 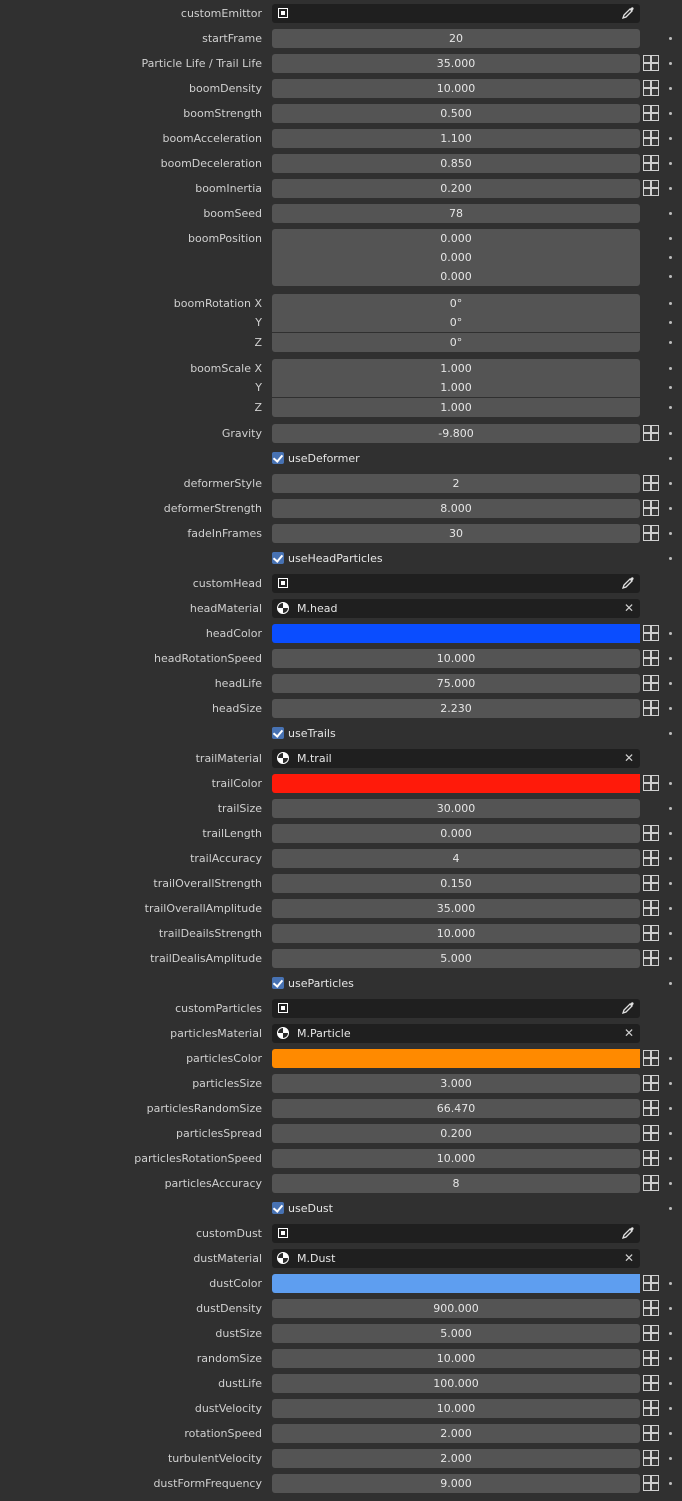 What do you see at coordinates (456, 683) in the screenshot?
I see `headLife-field: 75.000` at bounding box center [456, 683].